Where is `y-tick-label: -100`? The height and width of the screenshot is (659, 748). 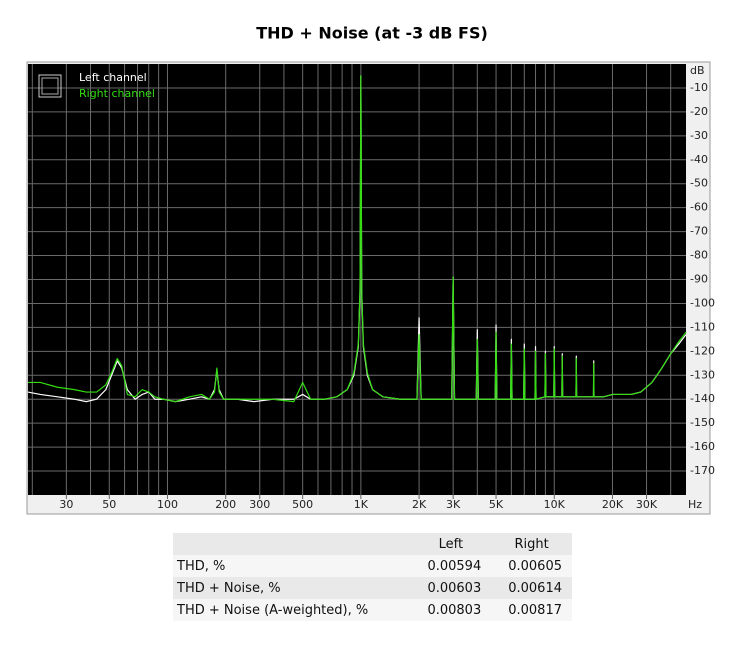 y-tick-label: -100 is located at coordinates (702, 302).